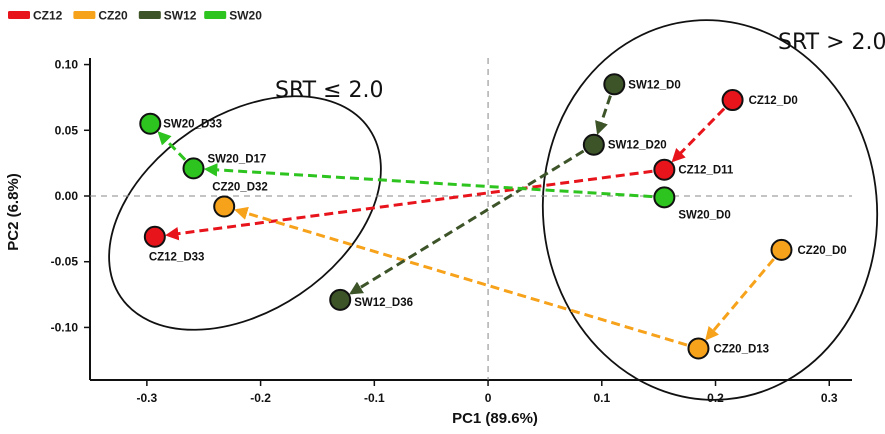 Image resolution: width=885 pixels, height=434 pixels. Describe the element at coordinates (741, 349) in the screenshot. I see `point-label-cz20-d13: CZ20_D13` at that location.